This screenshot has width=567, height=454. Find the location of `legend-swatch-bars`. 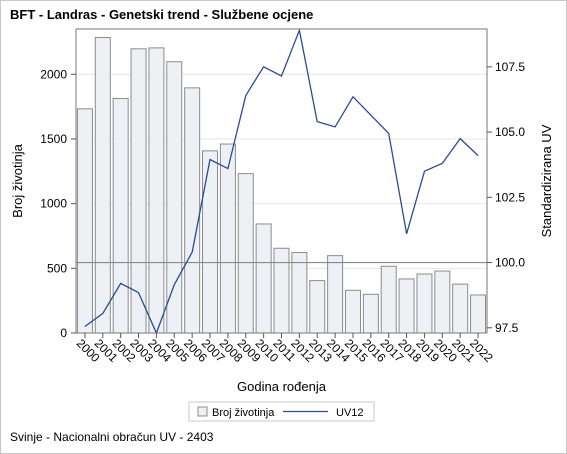

legend-swatch-bars is located at coordinates (202, 411).